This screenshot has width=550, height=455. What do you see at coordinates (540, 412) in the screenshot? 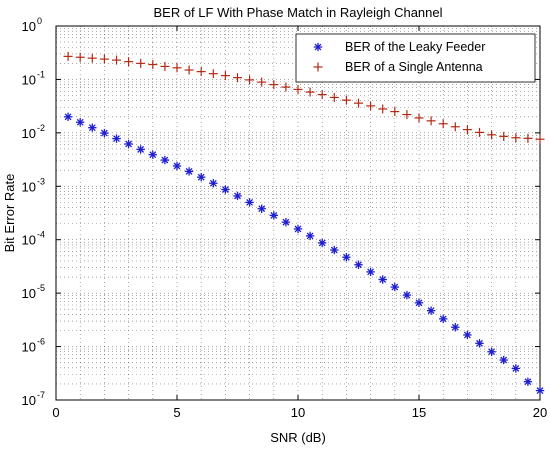
I see `x-tick-label: 20` at bounding box center [540, 412].